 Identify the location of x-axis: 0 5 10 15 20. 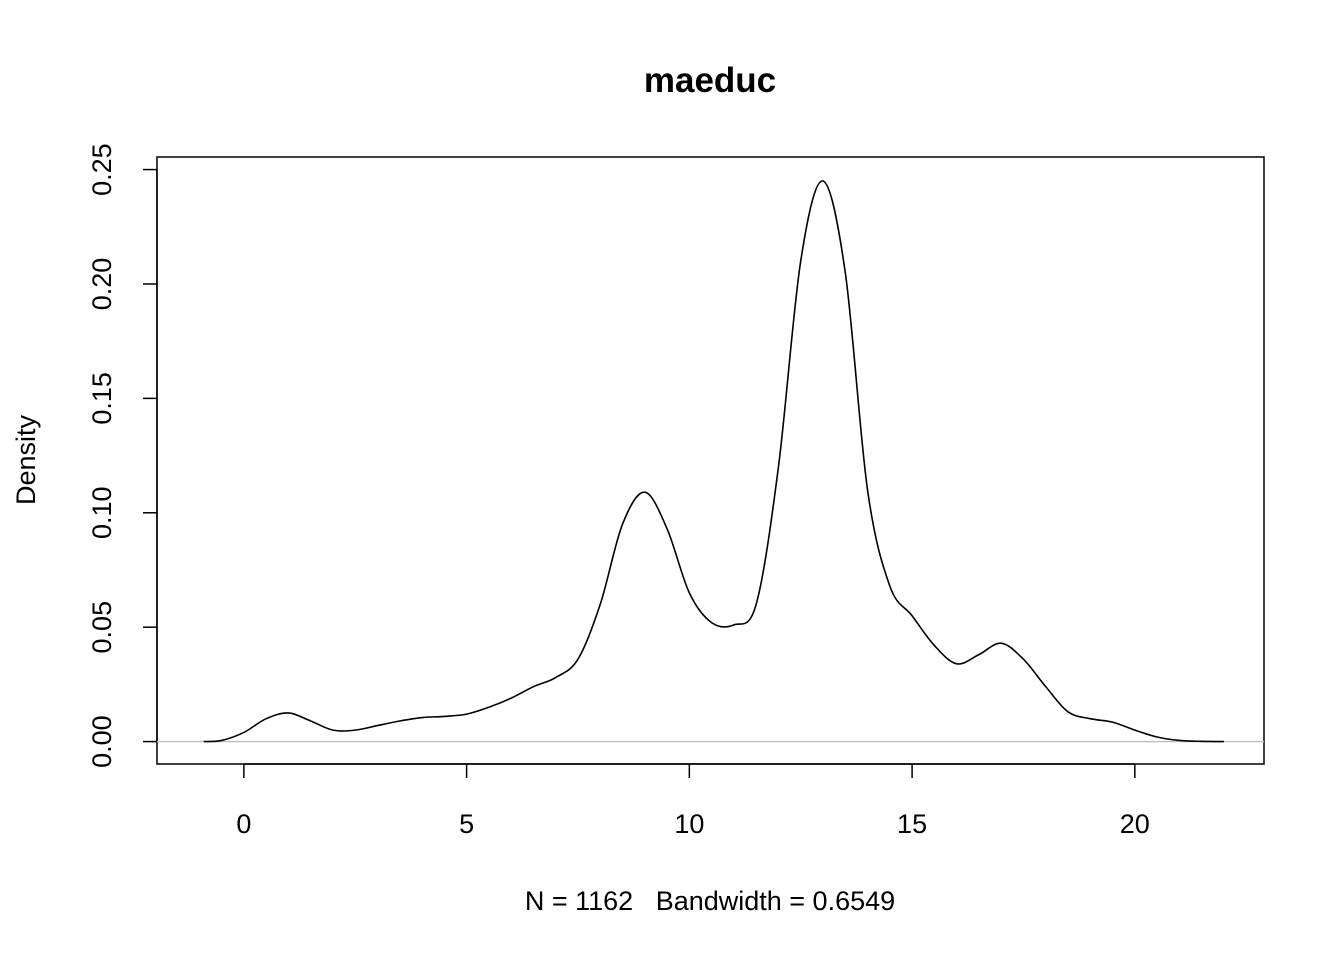
(693, 801).